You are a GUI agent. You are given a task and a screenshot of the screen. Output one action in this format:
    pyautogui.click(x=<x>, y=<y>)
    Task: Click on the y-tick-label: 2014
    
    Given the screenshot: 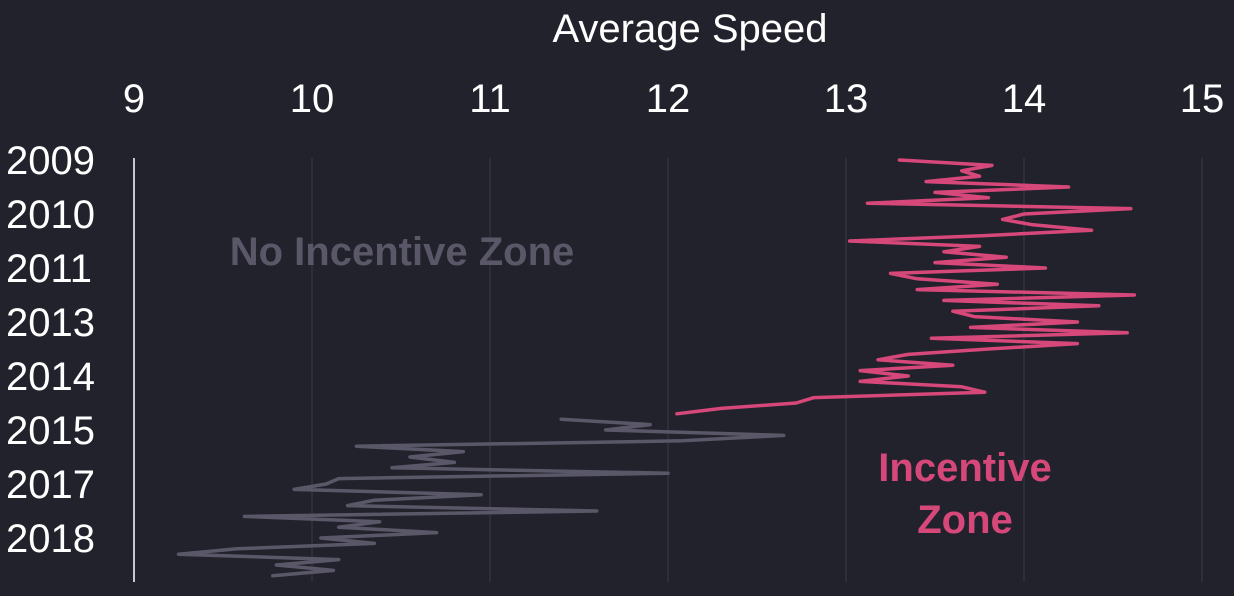 What is the action you would take?
    pyautogui.click(x=50, y=377)
    